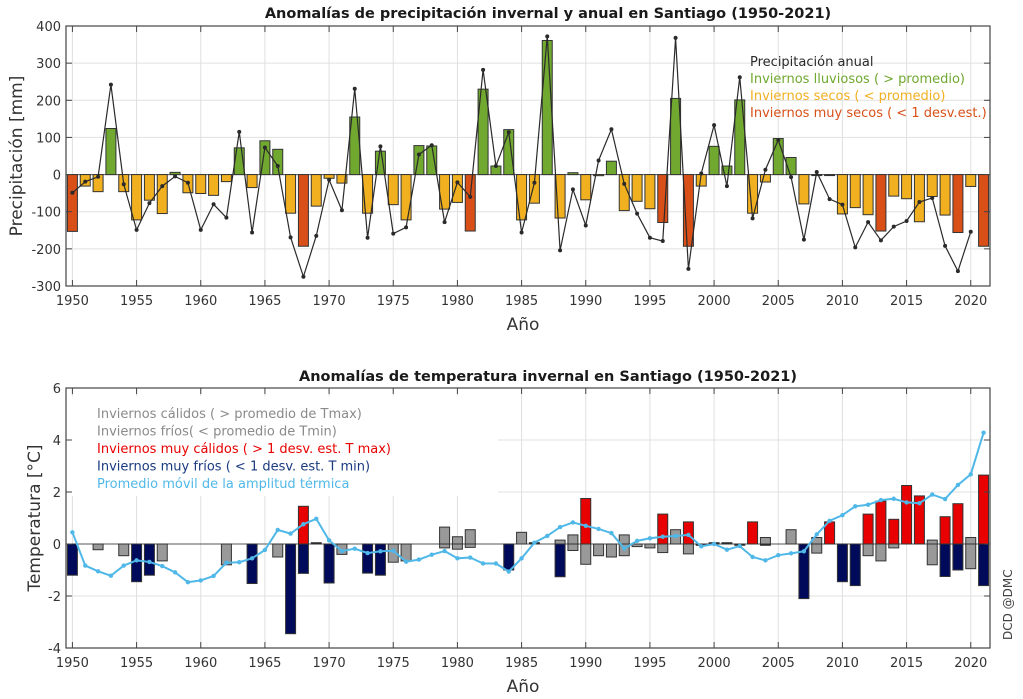 This screenshot has width=1023, height=699. What do you see at coordinates (663, 198) in the screenshot?
I see `bar-precip-anomalía-invernal-1996` at bounding box center [663, 198].